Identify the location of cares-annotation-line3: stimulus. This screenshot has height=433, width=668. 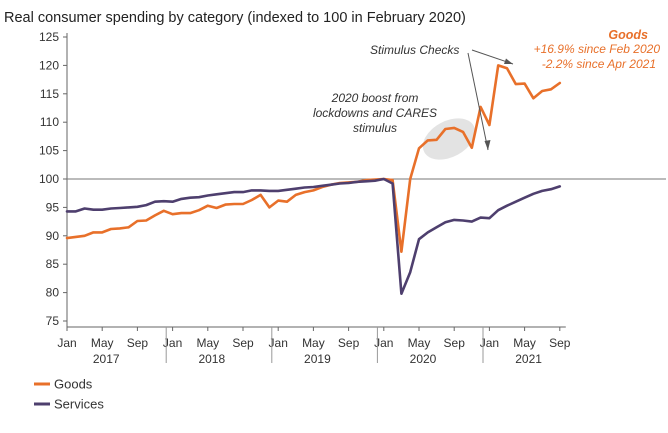
(375, 128).